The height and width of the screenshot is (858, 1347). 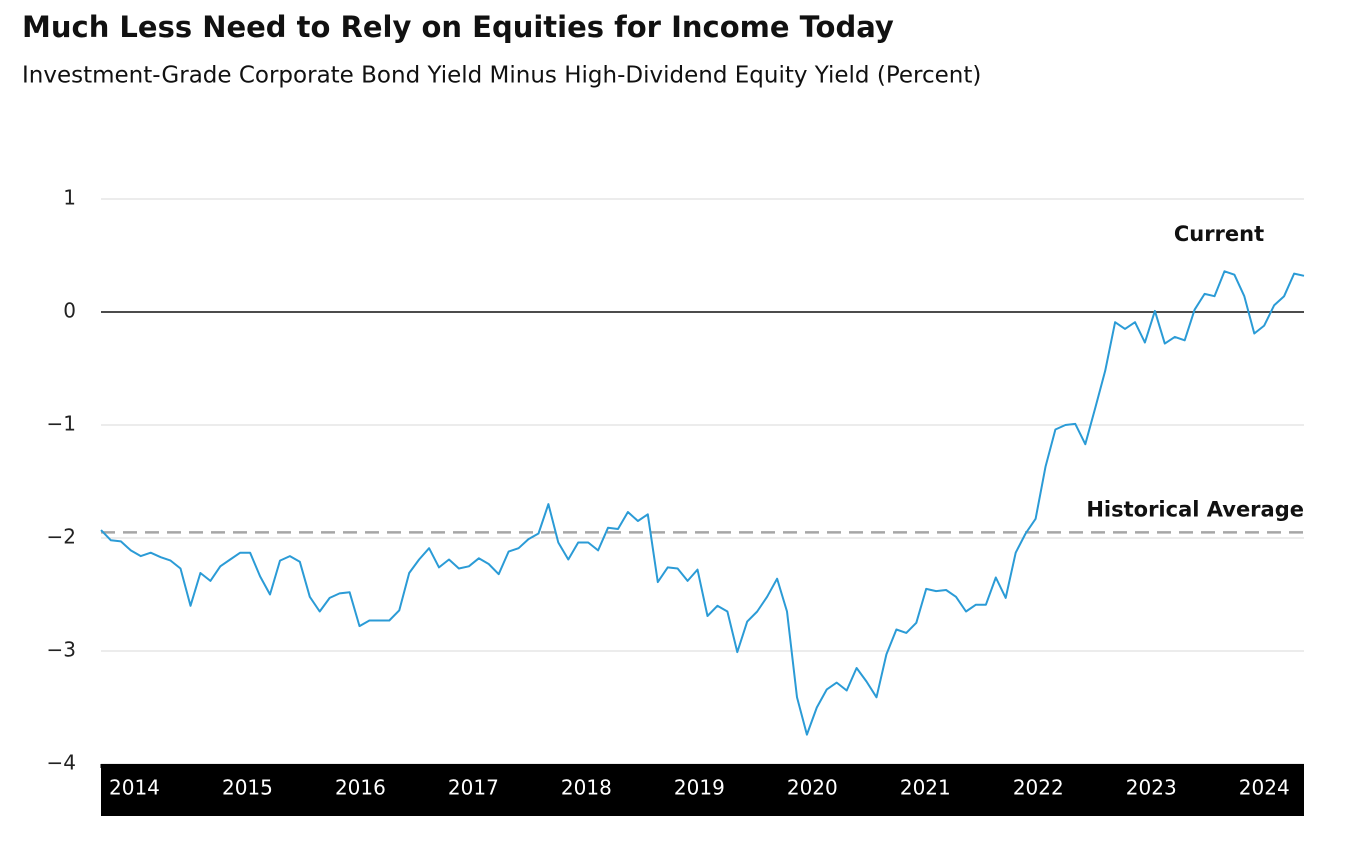 I want to click on x-tick-label: 2020, so click(x=812, y=788).